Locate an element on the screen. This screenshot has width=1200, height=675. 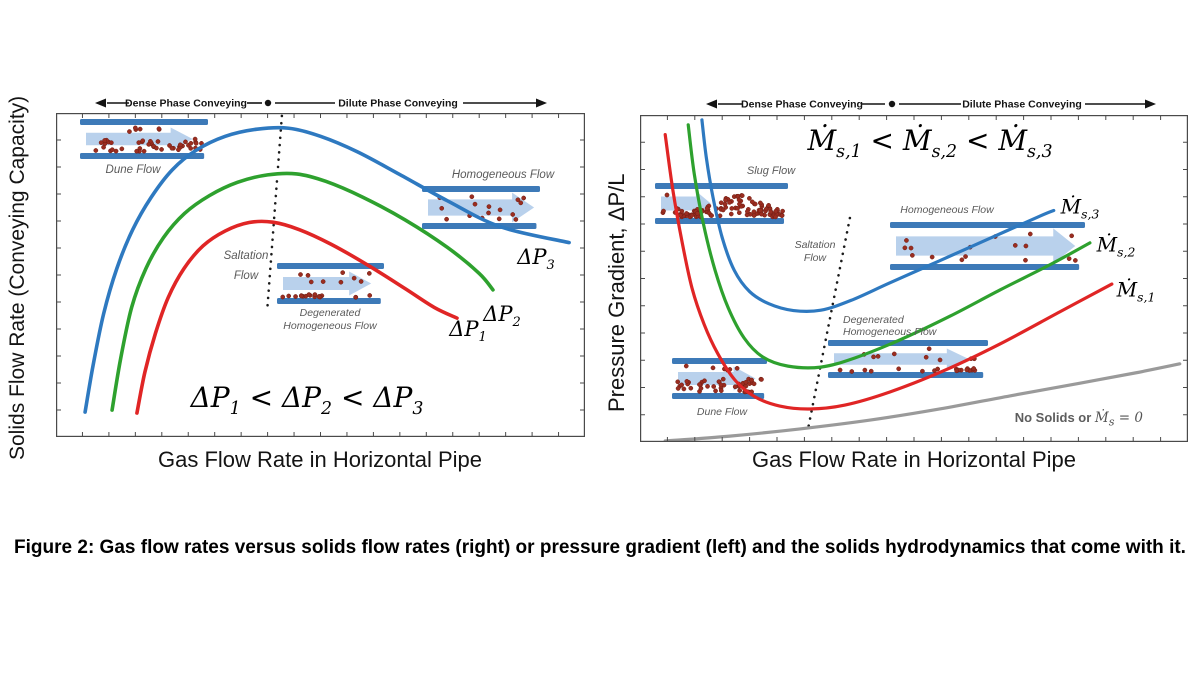
no-solids-math: Ṁs = 0 is located at coordinates (1118, 419).